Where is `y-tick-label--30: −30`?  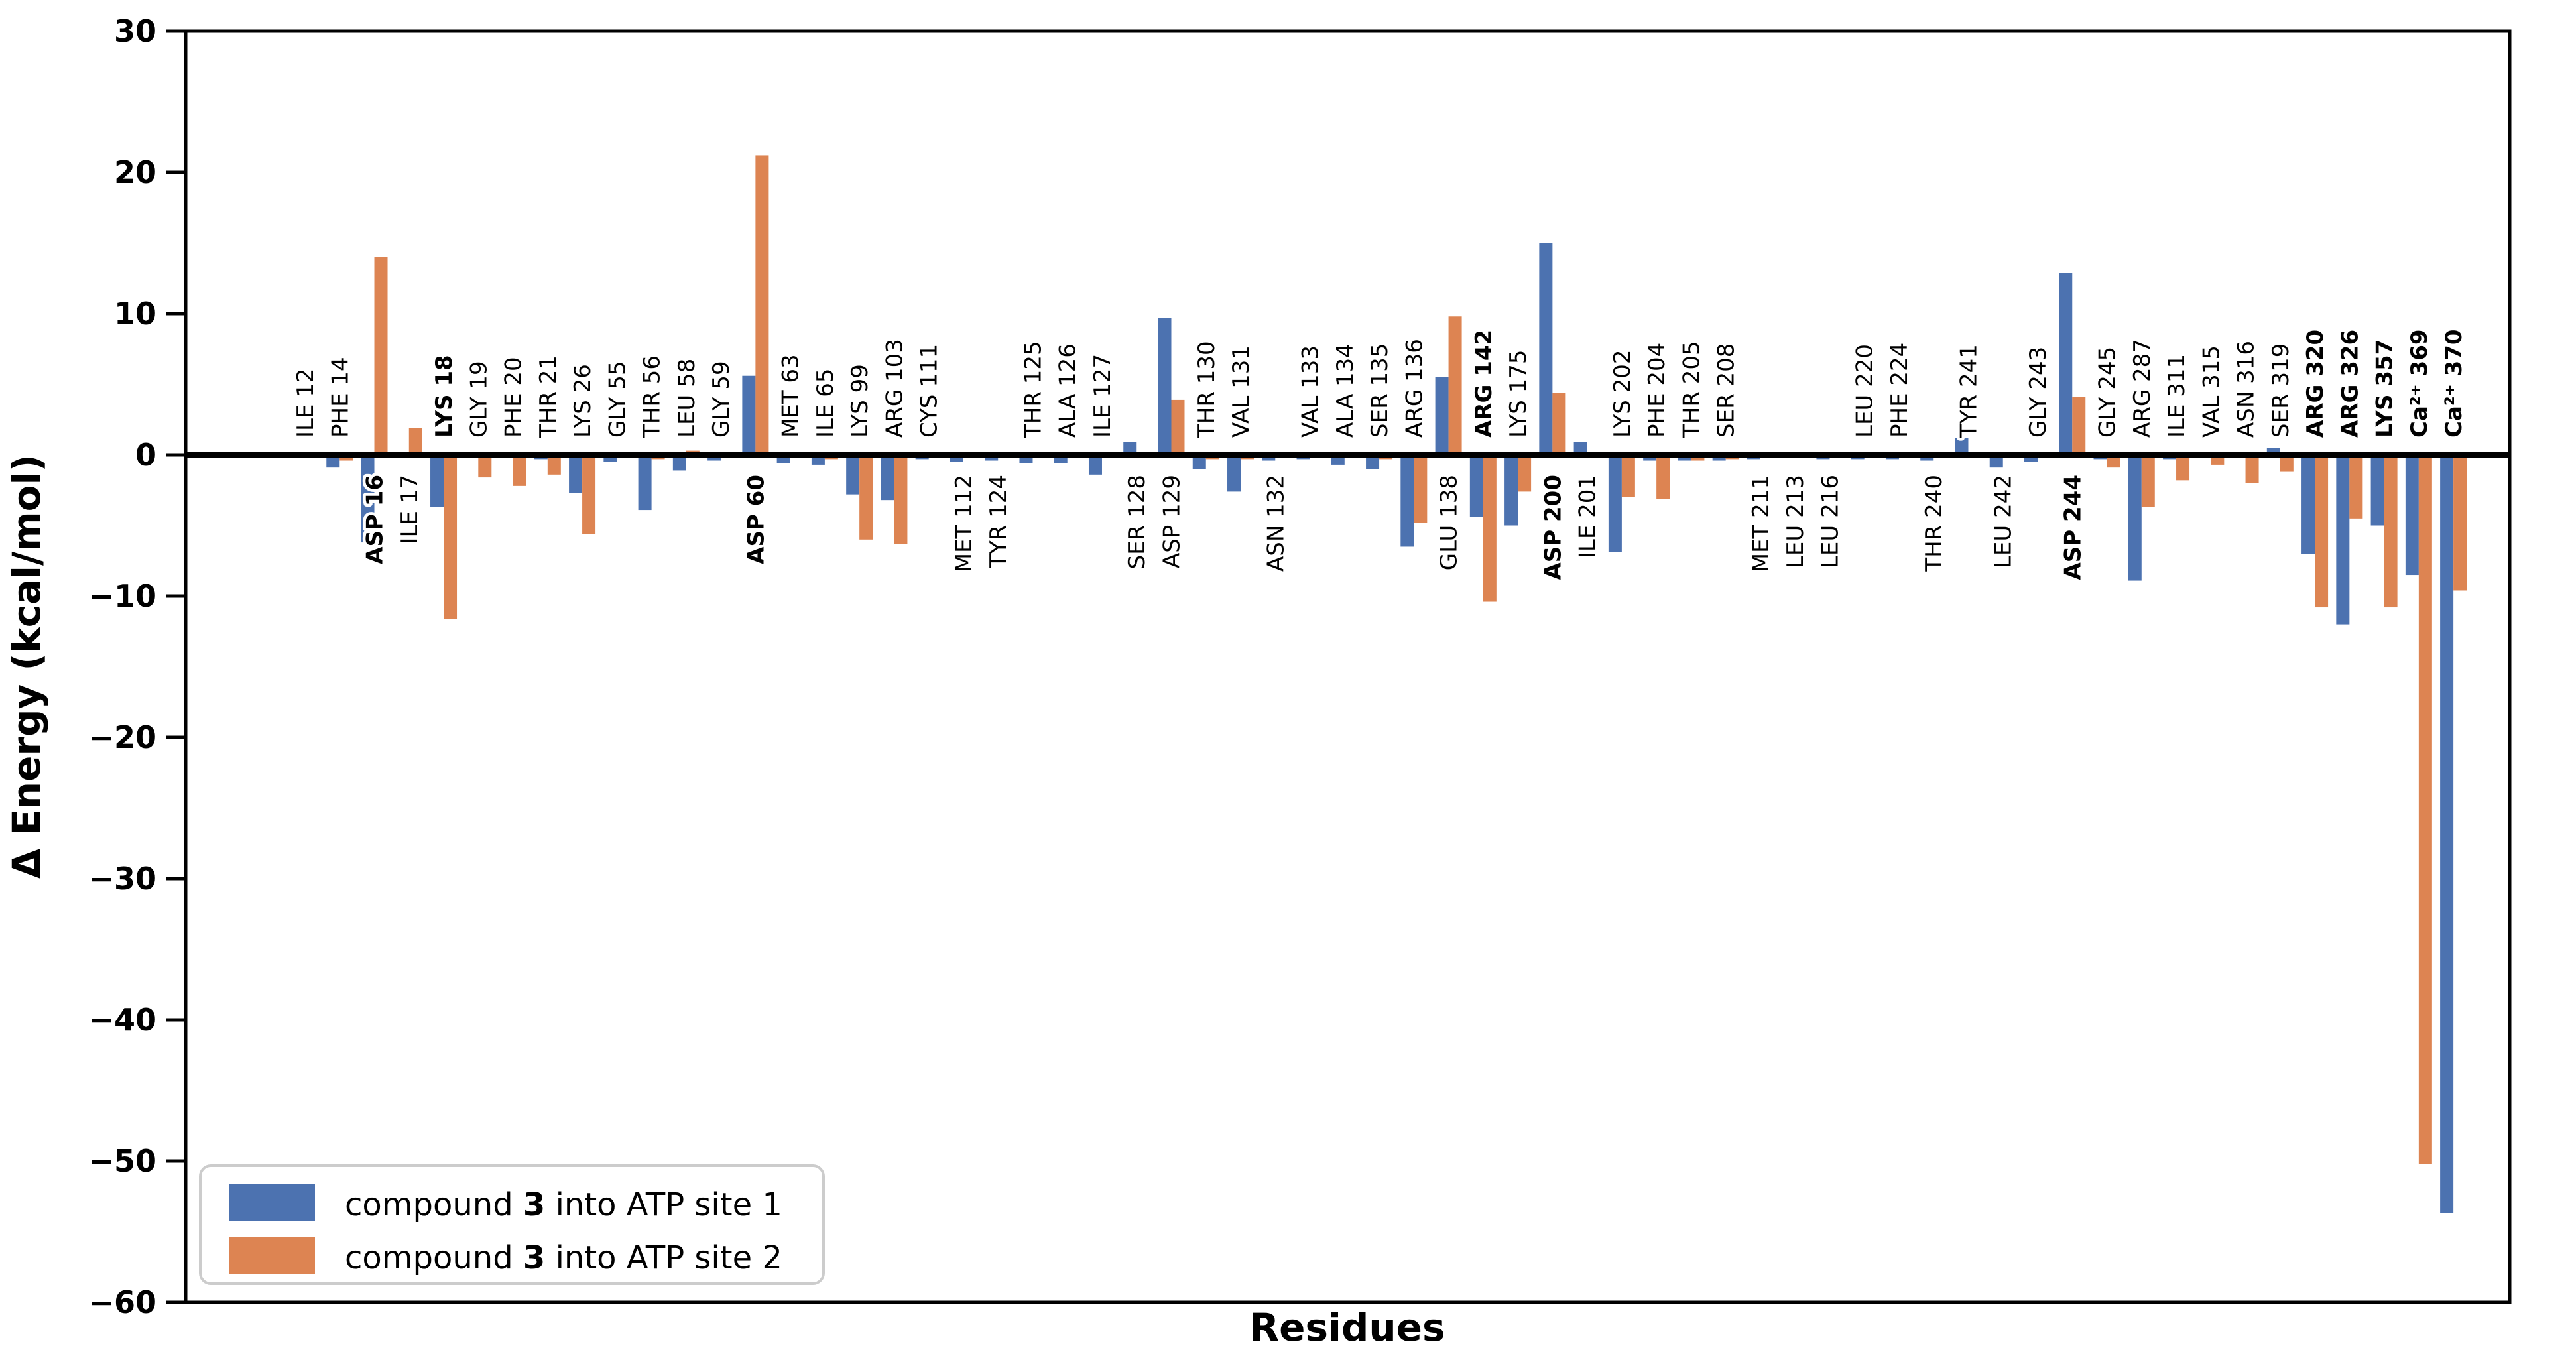
y-tick-label--30: −30 is located at coordinates (122, 878).